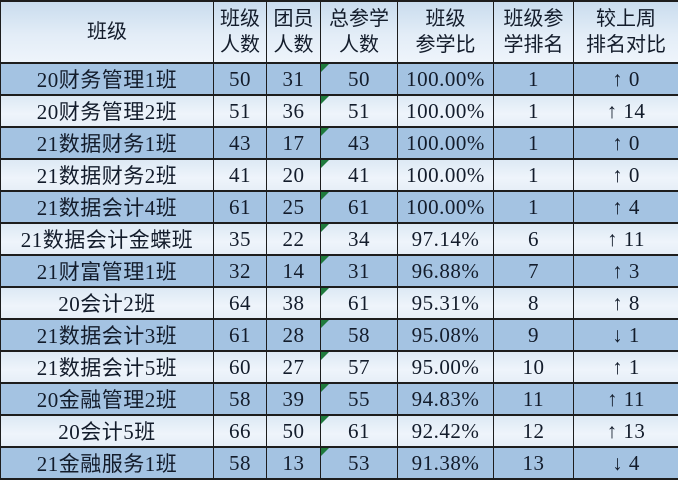 The height and width of the screenshot is (480, 678). I want to click on cell-size: 32, so click(240, 271).